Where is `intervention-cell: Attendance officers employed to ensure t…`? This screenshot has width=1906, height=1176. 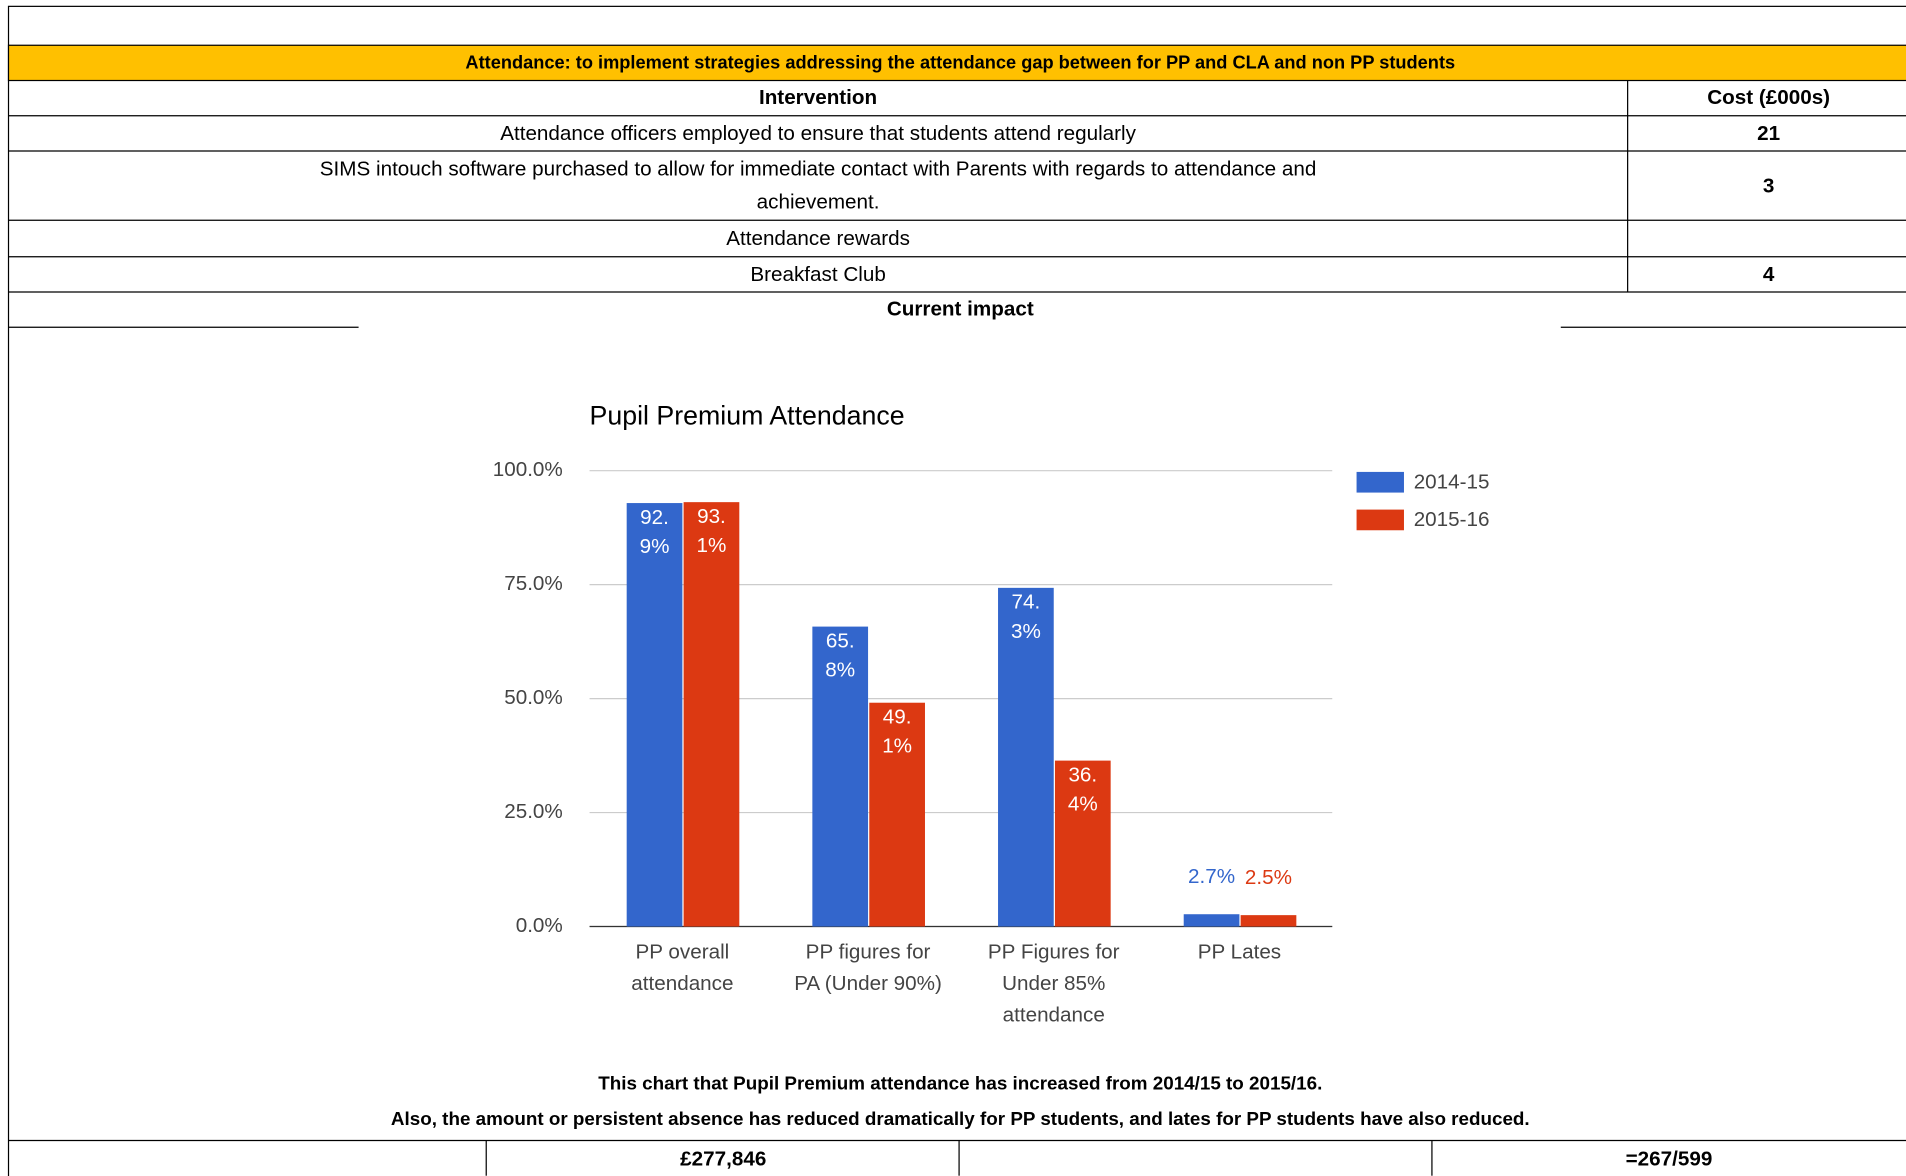
intervention-cell: Attendance officers employed to ensure t… is located at coordinates (818, 133).